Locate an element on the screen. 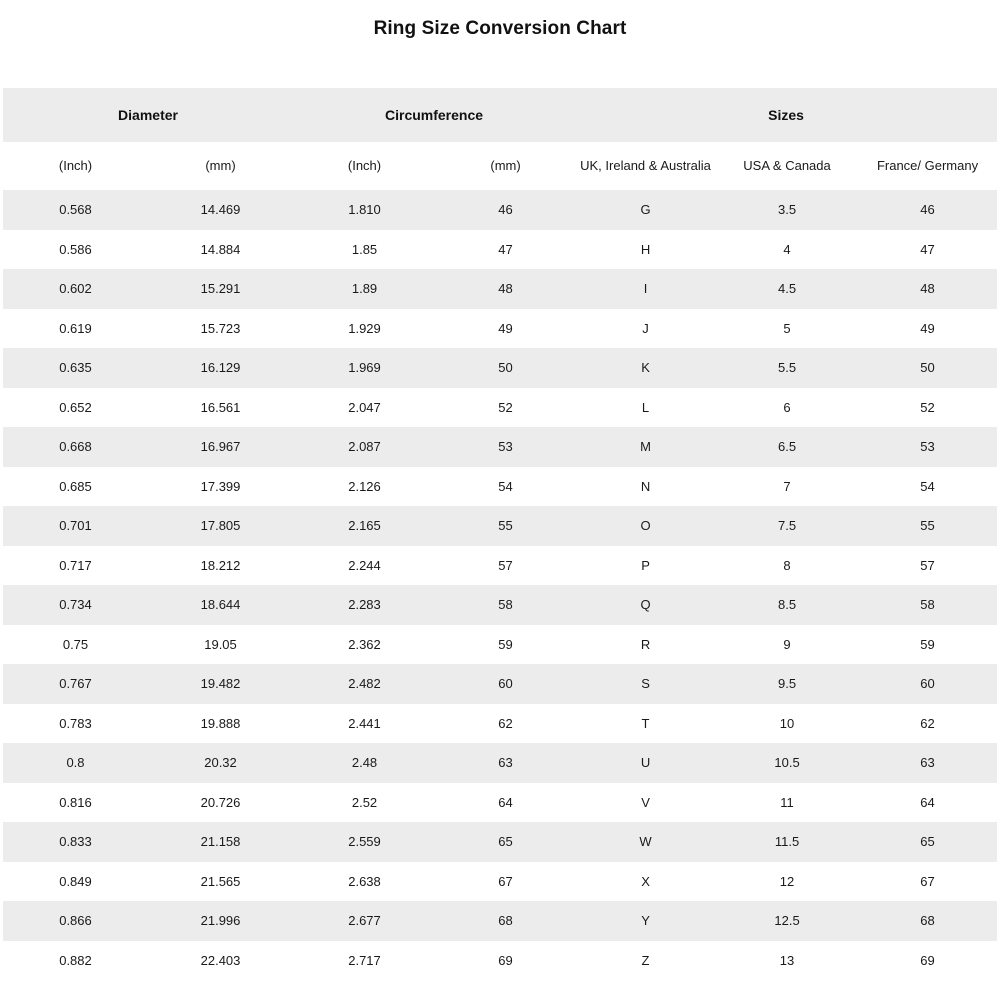 This screenshot has width=1000, height=1000. table-cell: K is located at coordinates (645, 368).